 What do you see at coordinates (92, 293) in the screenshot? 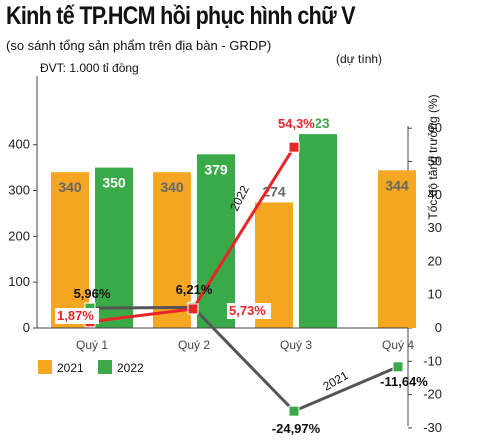
I see `growth-label-2021: 5,96%` at bounding box center [92, 293].